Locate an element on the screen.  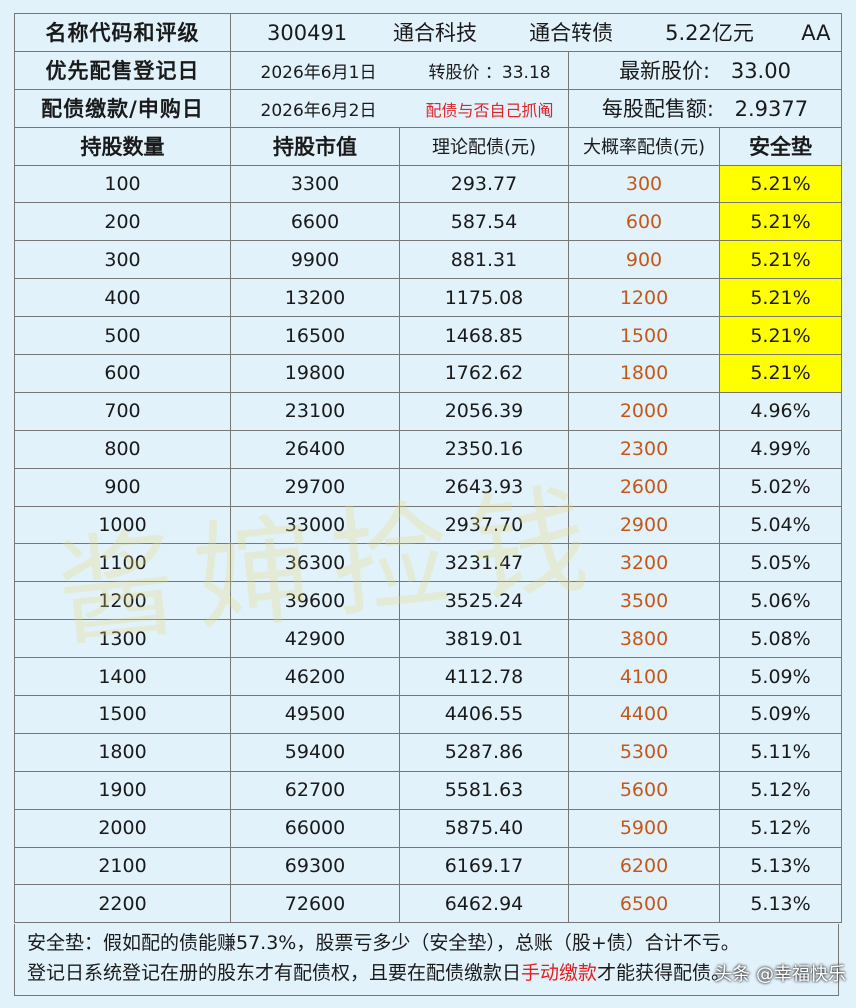
cell-shares: 1100 is located at coordinates (122, 563).